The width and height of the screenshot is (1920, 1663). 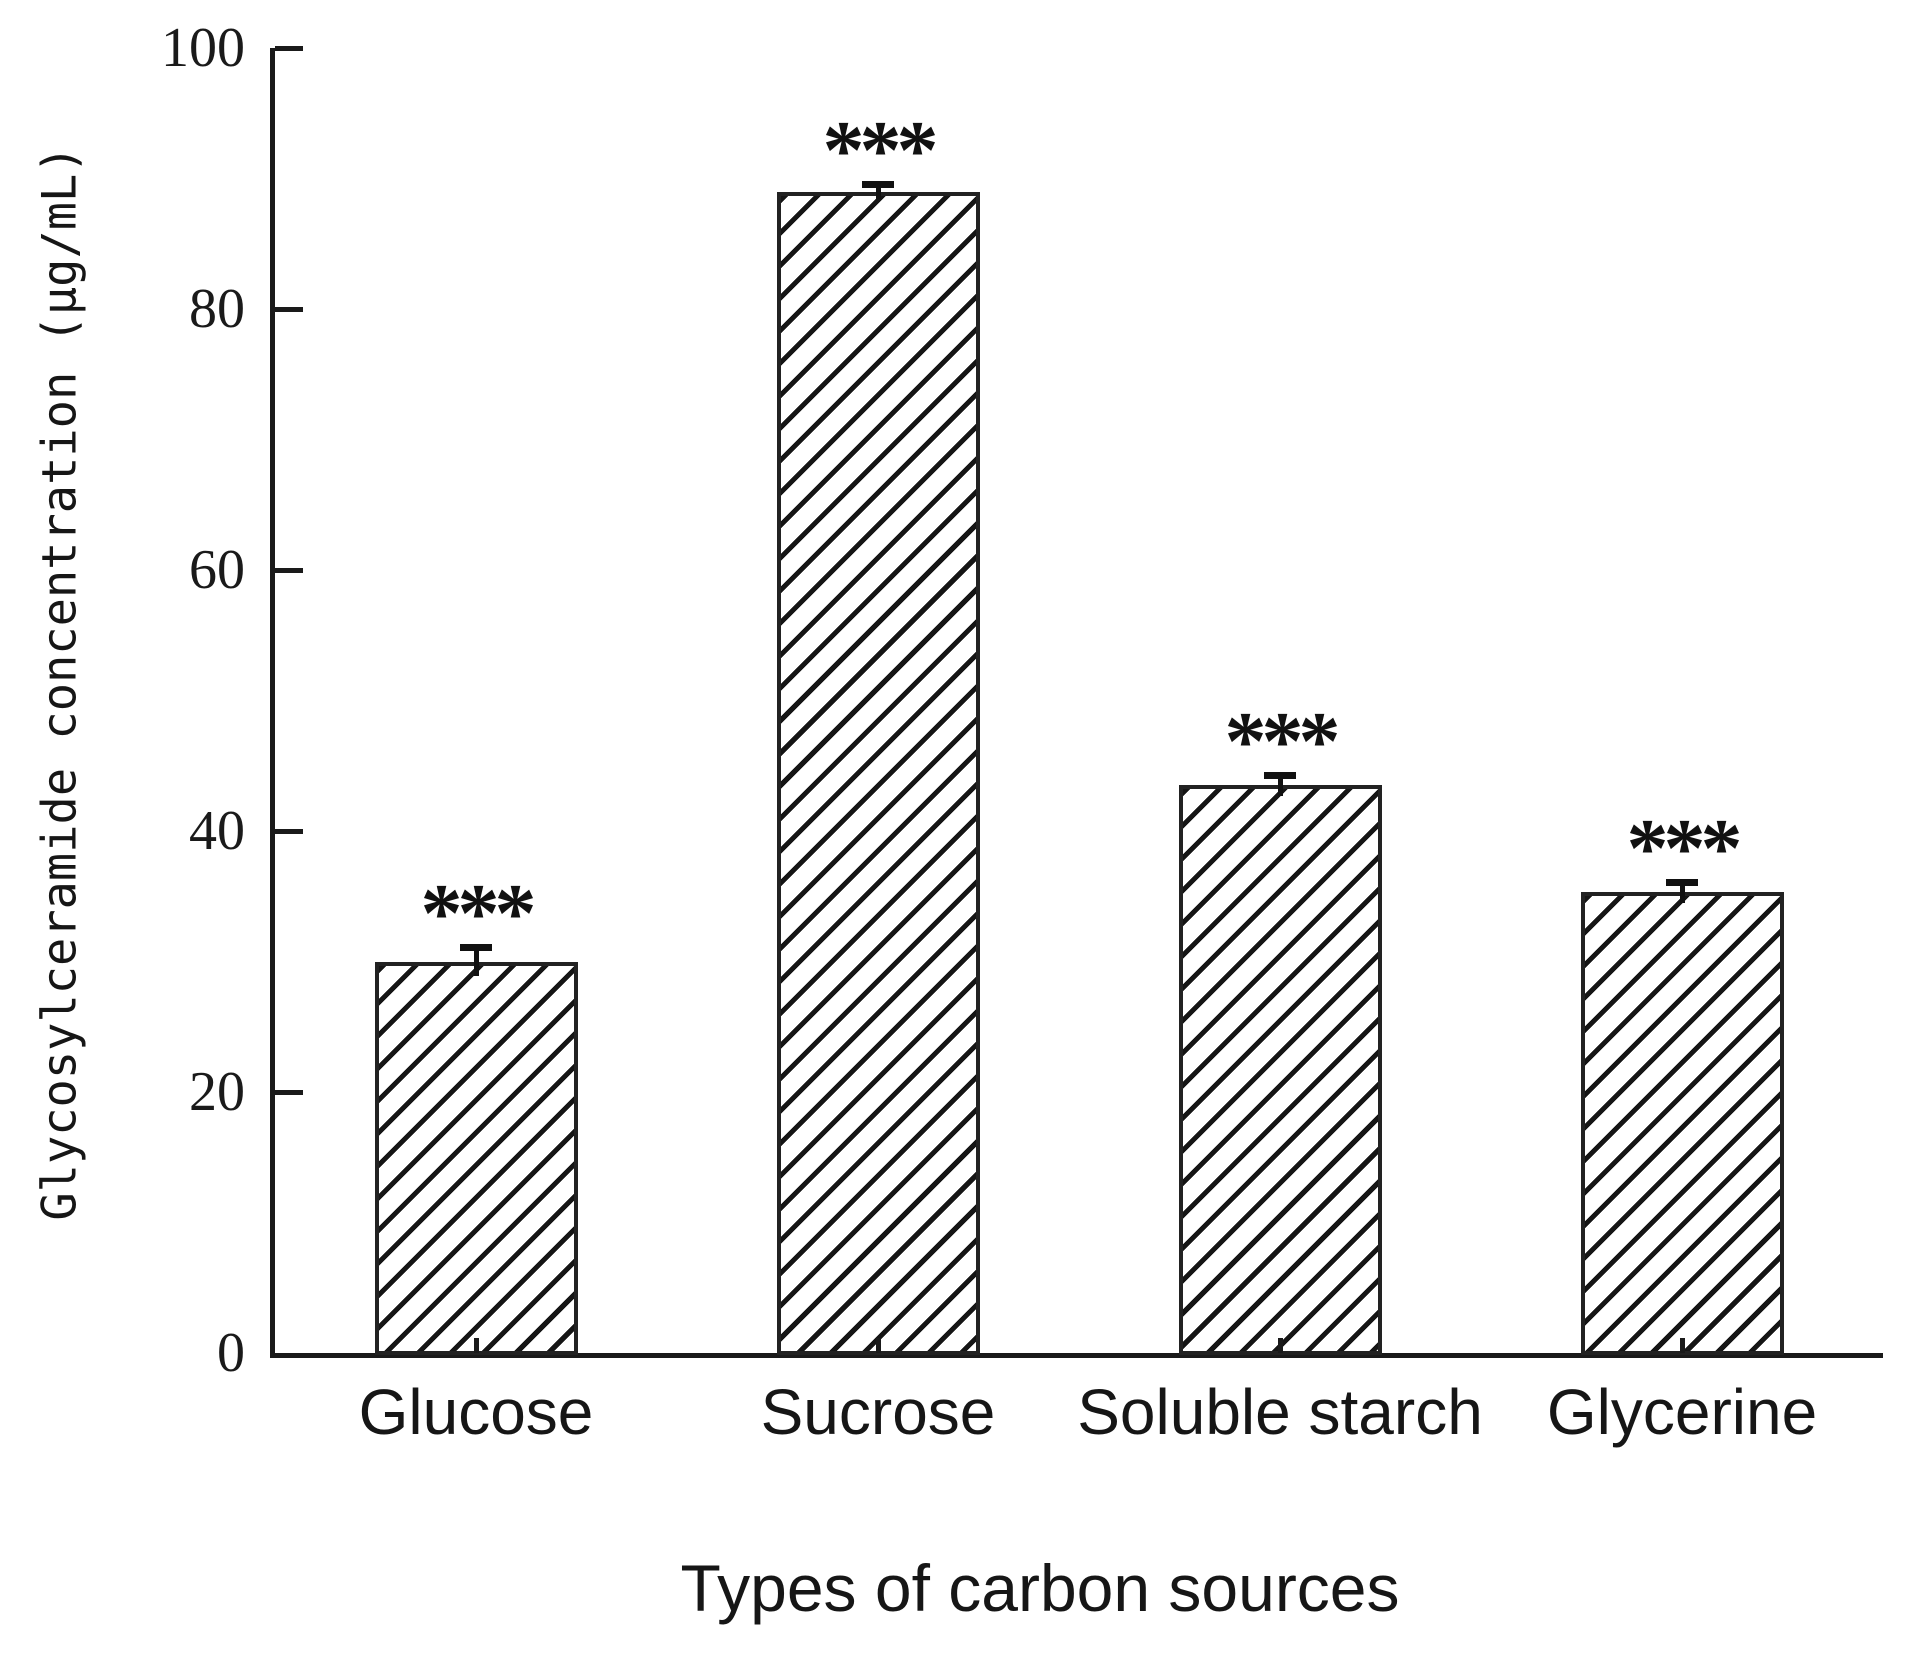 What do you see at coordinates (476, 1345) in the screenshot?
I see `x-tick-glucose` at bounding box center [476, 1345].